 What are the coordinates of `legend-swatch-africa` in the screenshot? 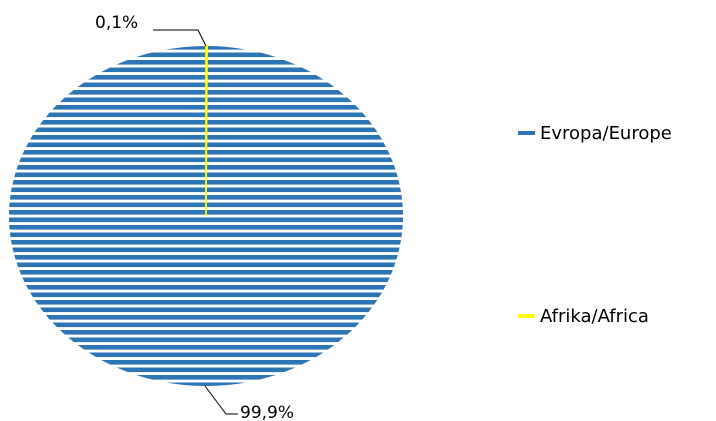 It's located at (526, 316).